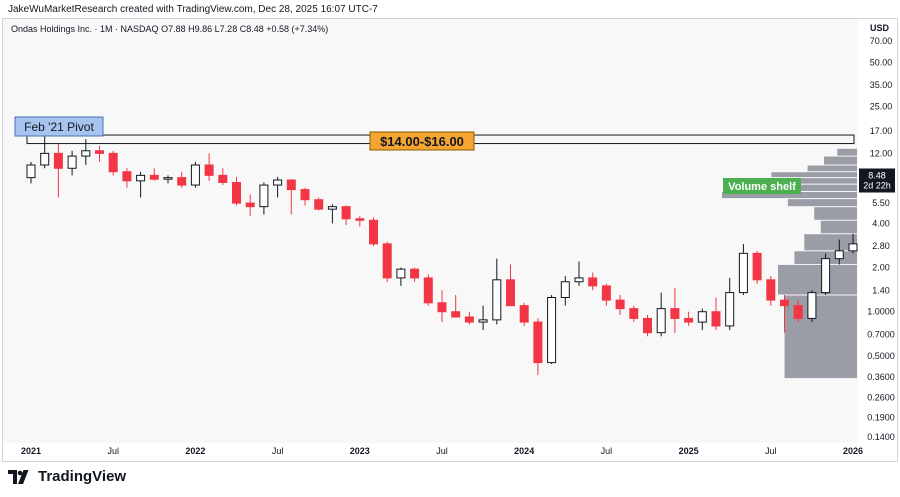 Image resolution: width=900 pixels, height=497 pixels. What do you see at coordinates (881, 223) in the screenshot?
I see `y-tick-label: 4.00` at bounding box center [881, 223].